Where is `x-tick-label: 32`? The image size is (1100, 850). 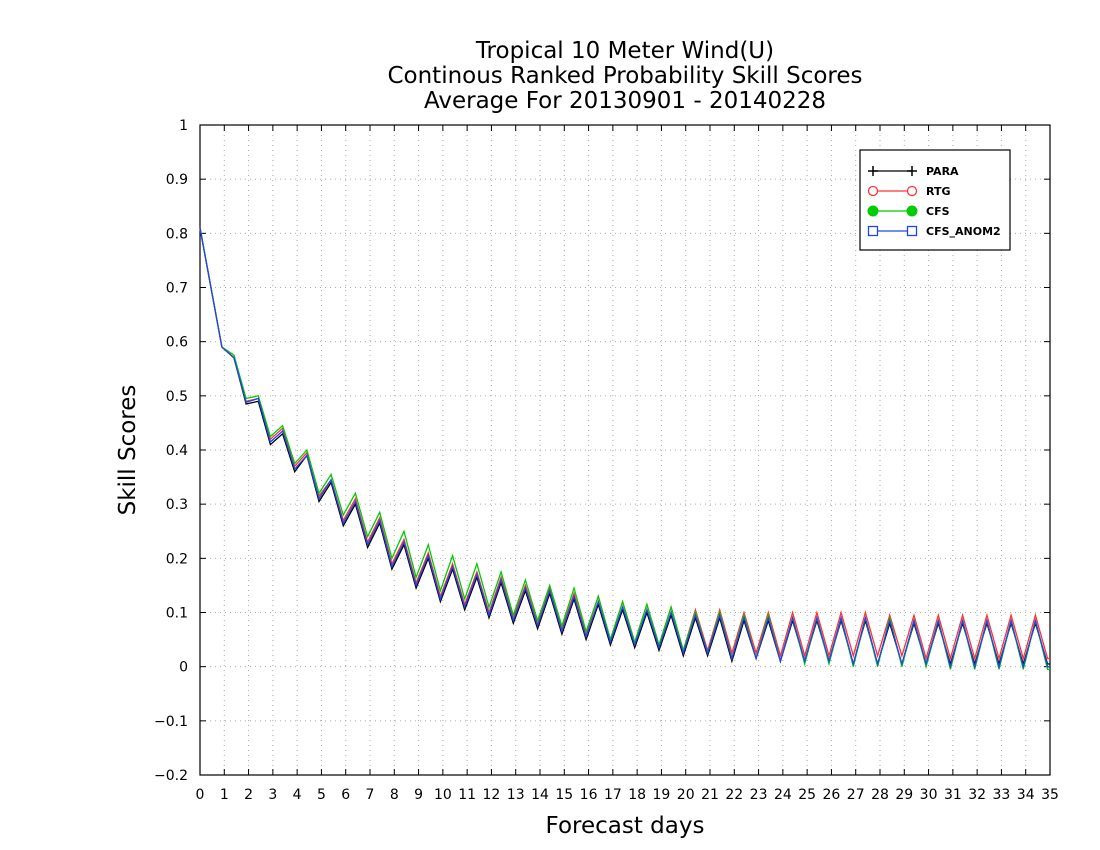 x-tick-label: 32 is located at coordinates (977, 795).